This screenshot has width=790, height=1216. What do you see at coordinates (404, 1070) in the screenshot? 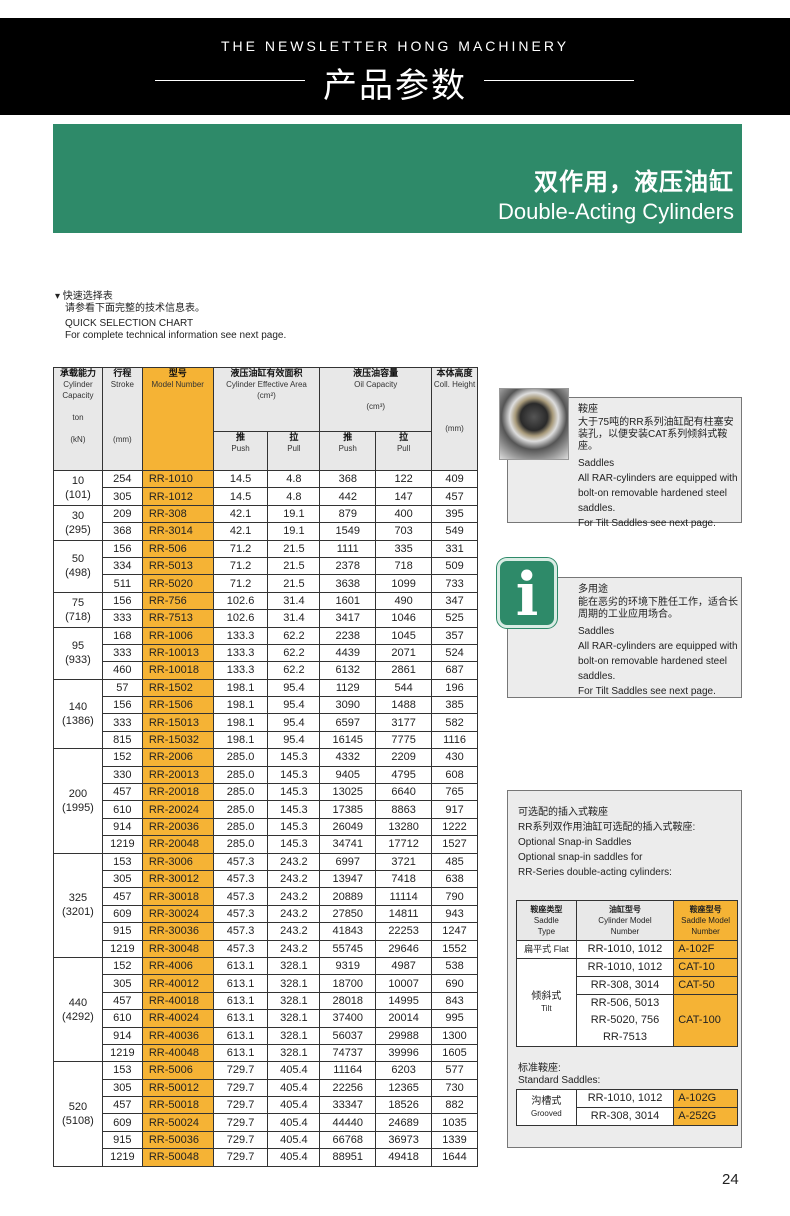
I see `oil-pull-cell: 6203` at bounding box center [404, 1070].